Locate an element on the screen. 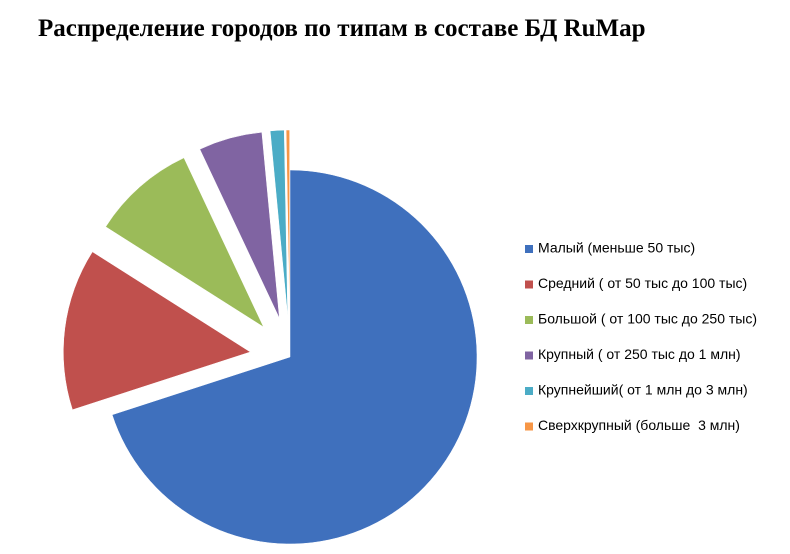 This screenshot has height=554, width=790. legend-label: Крупный ( от 250 тыс до 1 млн) is located at coordinates (639, 354).